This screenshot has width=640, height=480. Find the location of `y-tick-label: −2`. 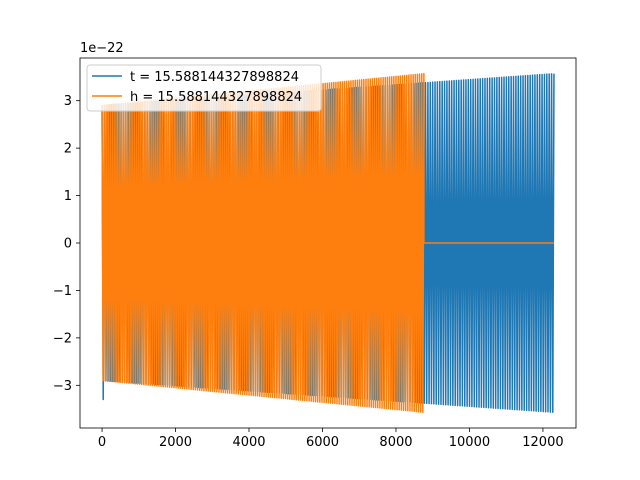

y-tick-label: −2 is located at coordinates (62, 338).